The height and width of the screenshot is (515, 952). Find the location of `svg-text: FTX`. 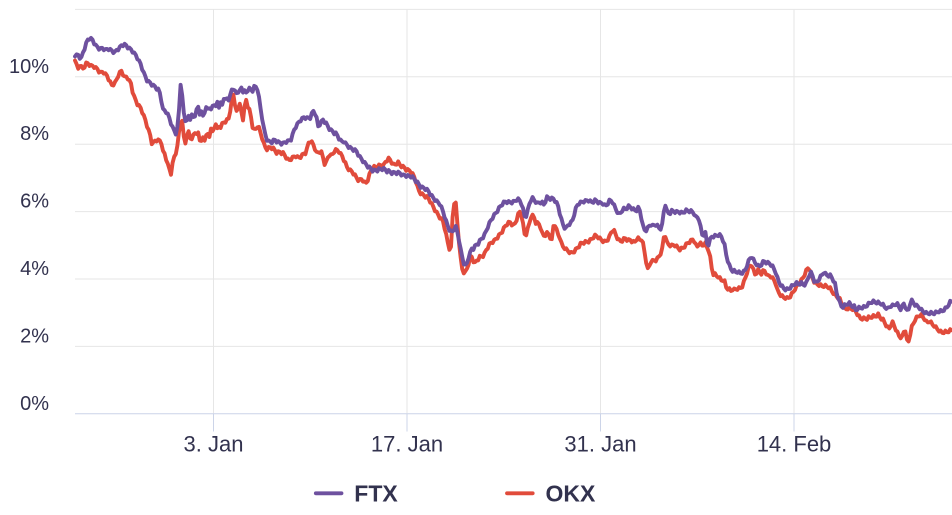

svg-text: FTX is located at coordinates (376, 494).